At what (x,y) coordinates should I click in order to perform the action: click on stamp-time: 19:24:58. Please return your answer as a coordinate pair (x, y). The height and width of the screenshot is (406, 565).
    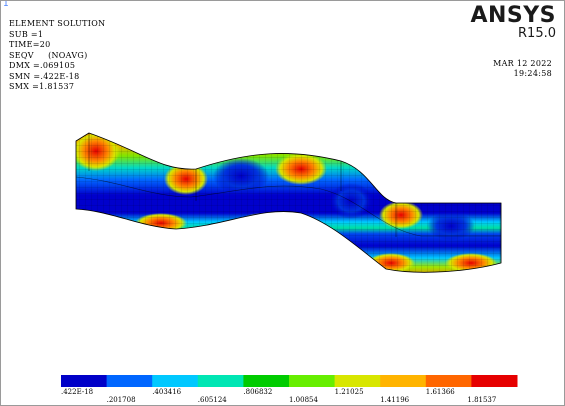
    Looking at the image, I should click on (532, 73).